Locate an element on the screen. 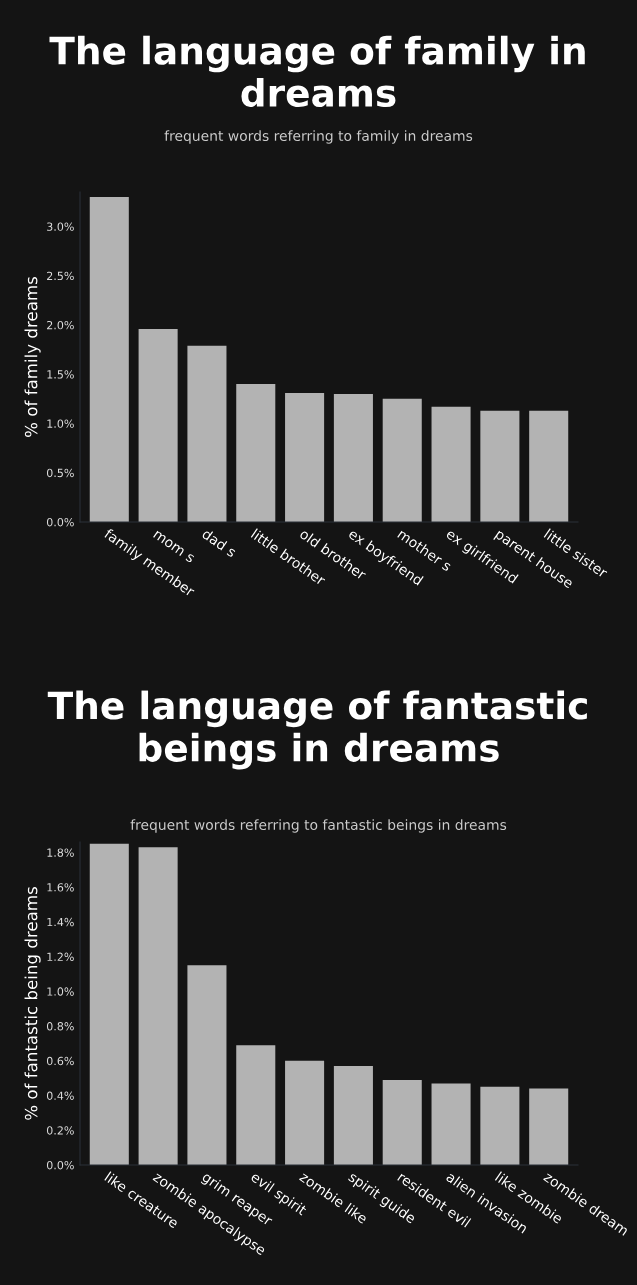 This screenshot has width=637, height=1285. y-axis-title: % of family dreams is located at coordinates (32, 356).